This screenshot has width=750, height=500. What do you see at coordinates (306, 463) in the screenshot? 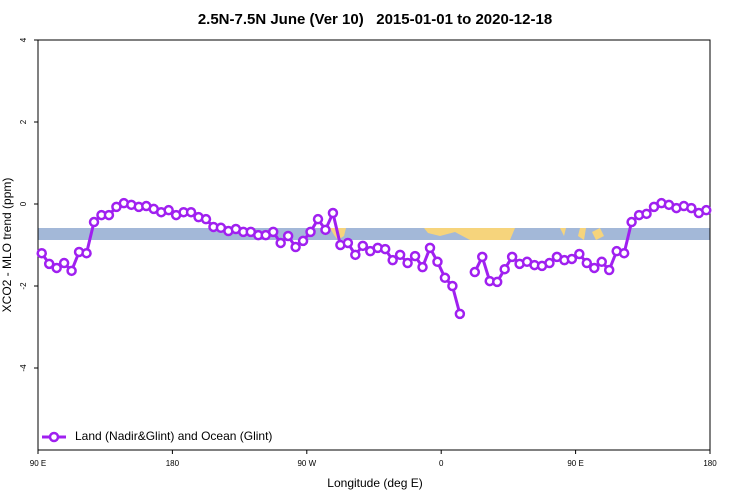
I see `x-tick-label: 90 W` at bounding box center [306, 463].